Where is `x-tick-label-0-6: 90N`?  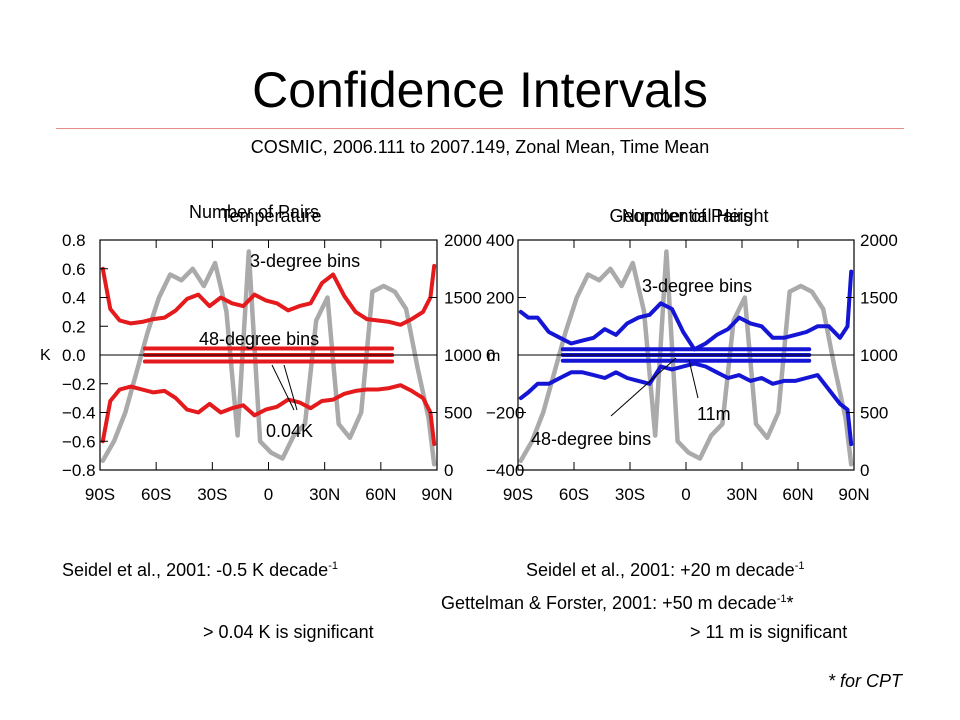
x-tick-label-0-6: 90N is located at coordinates (436, 494).